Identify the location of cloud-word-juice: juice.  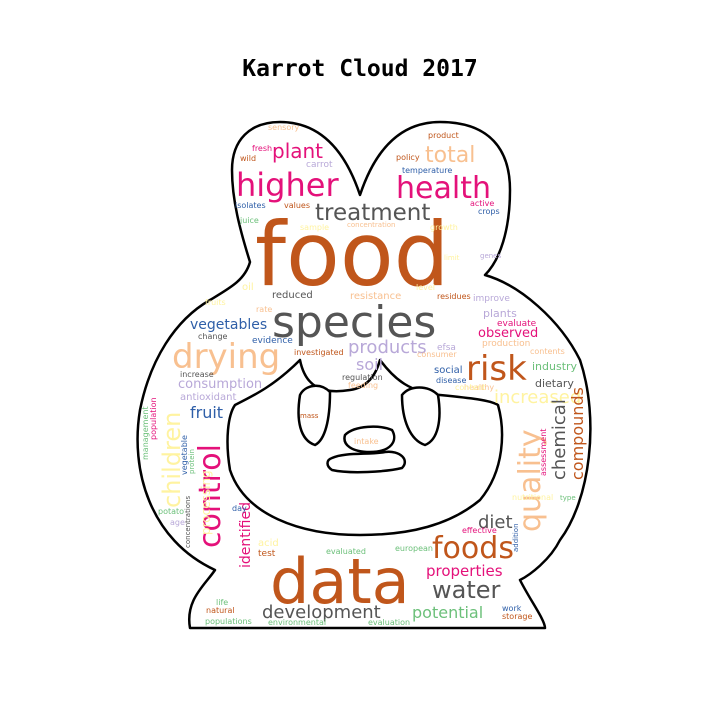
(249, 220).